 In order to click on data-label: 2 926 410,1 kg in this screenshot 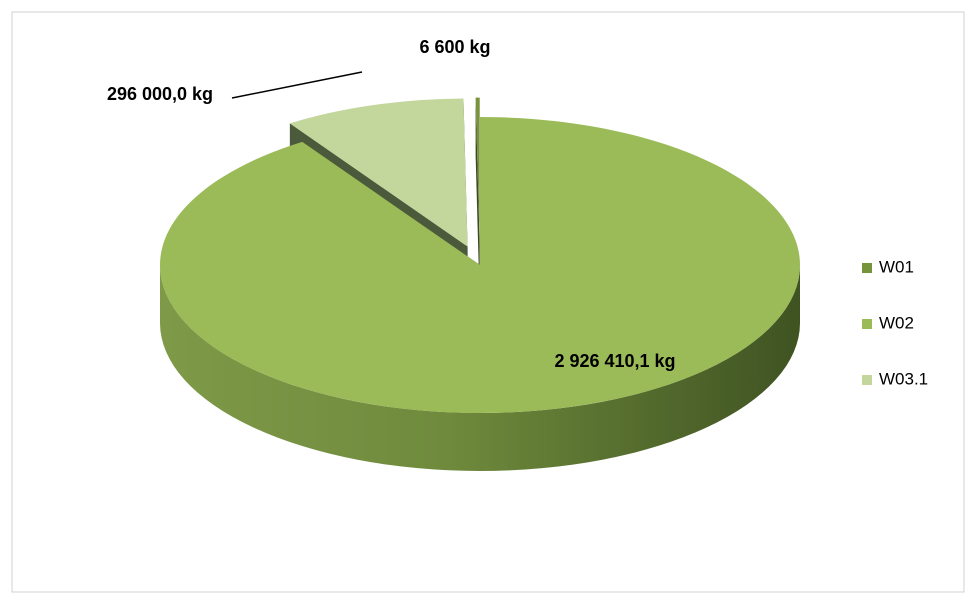, I will do `click(614, 361)`.